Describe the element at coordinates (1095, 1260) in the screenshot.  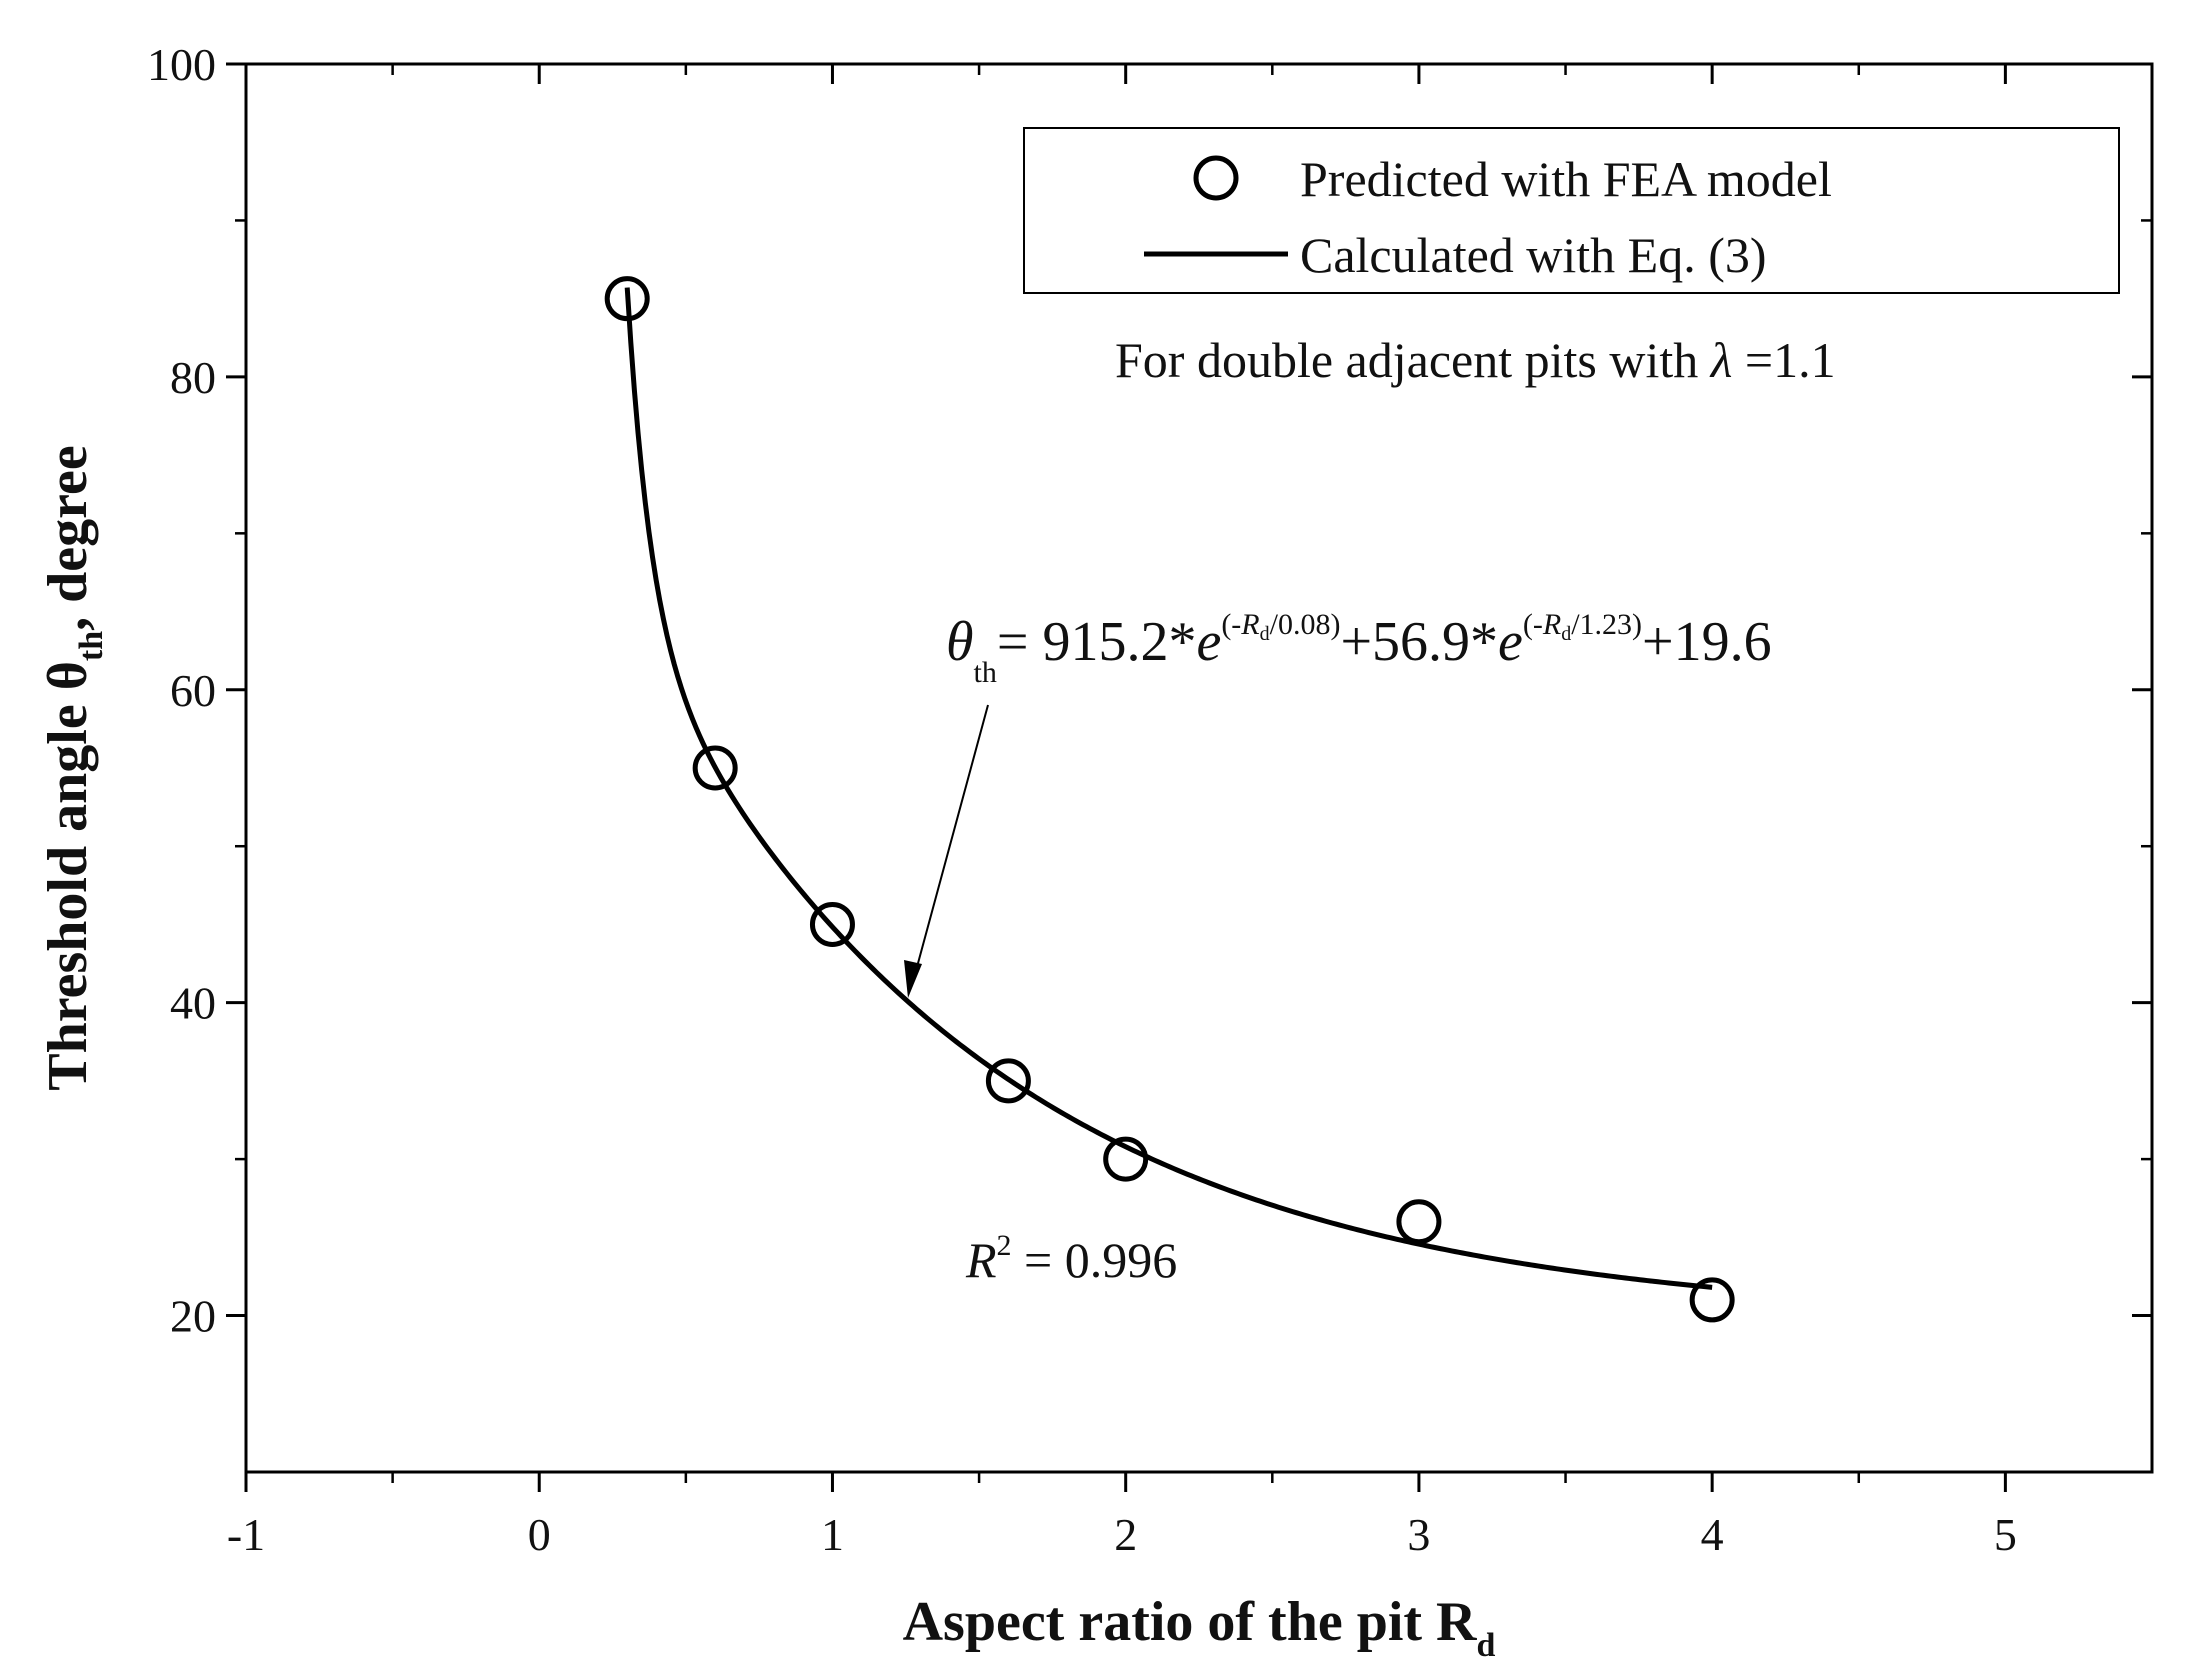
I see `r2-value: = 0.996` at that location.